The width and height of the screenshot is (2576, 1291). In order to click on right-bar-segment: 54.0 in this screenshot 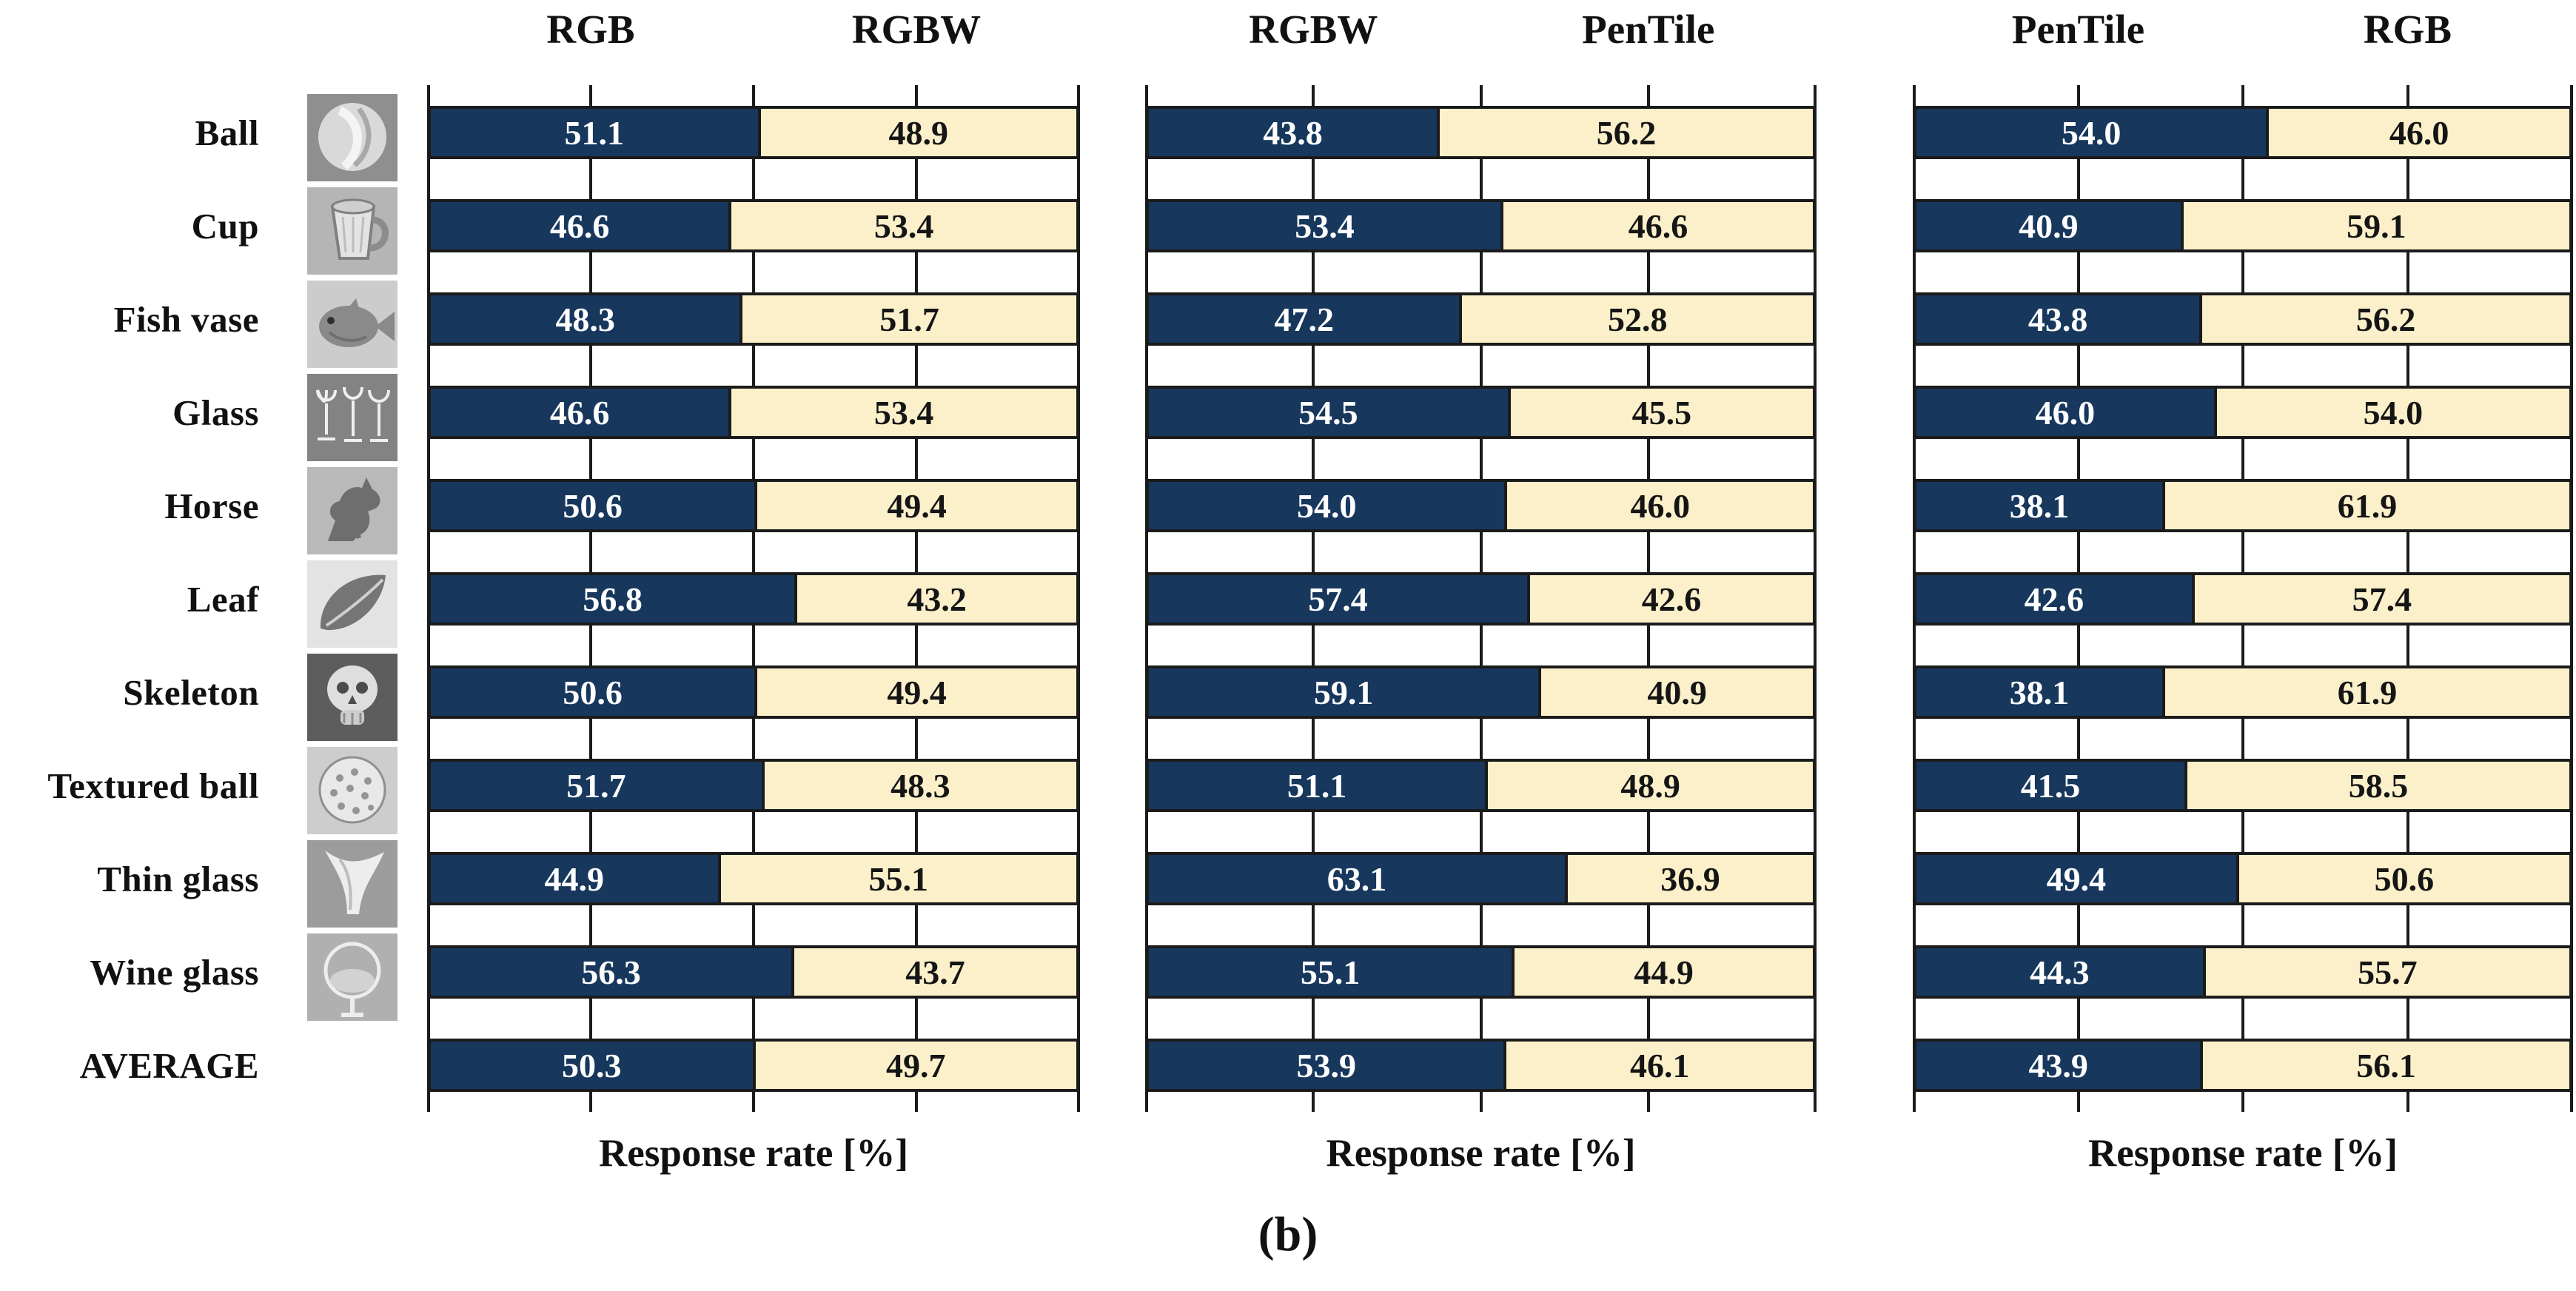, I will do `click(2392, 412)`.